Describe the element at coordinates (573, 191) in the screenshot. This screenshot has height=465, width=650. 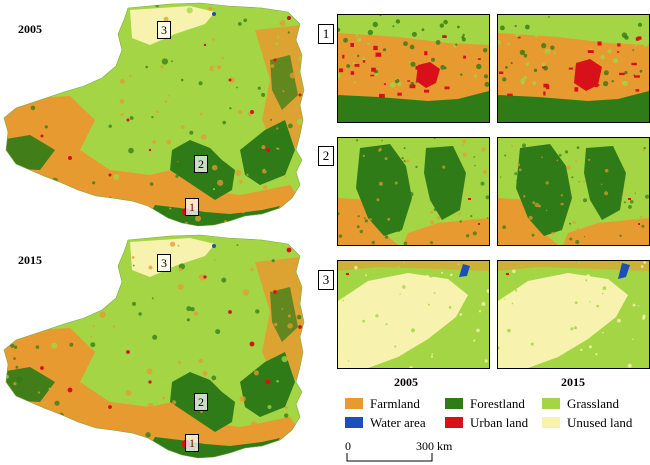
I see `zoom-2-2015-panel` at that location.